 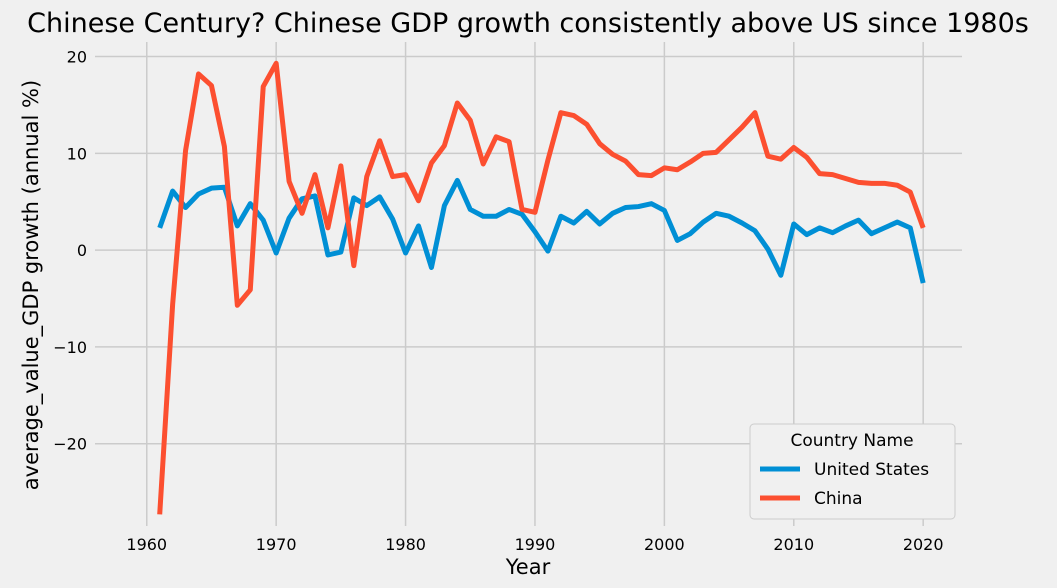 What do you see at coordinates (541, 230) in the screenshot?
I see `series-line-united-states` at bounding box center [541, 230].